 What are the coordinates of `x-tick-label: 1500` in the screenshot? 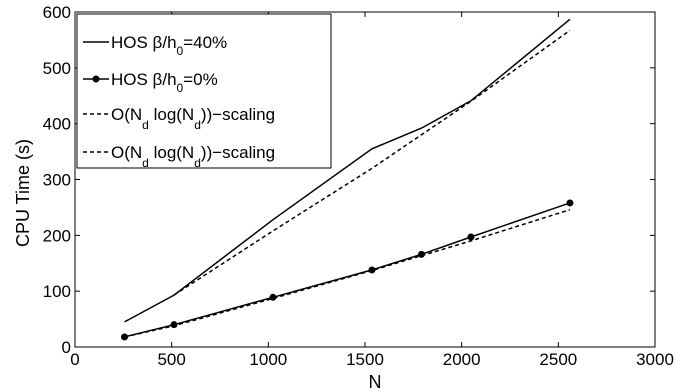 It's located at (365, 359).